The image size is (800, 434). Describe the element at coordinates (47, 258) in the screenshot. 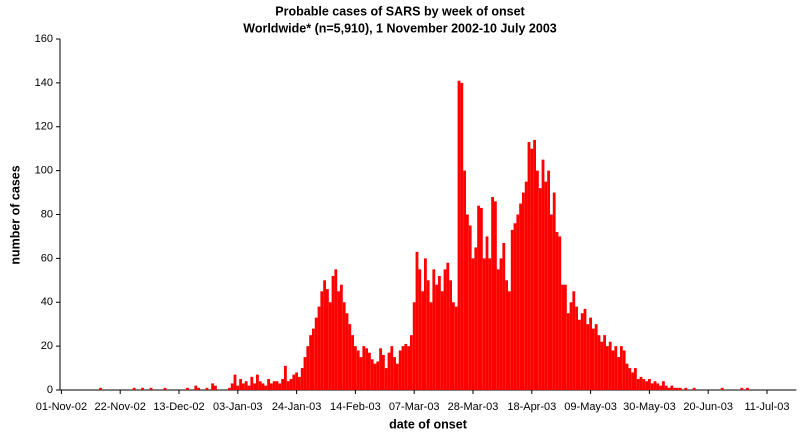

I see `y-tick-label: 60` at that location.